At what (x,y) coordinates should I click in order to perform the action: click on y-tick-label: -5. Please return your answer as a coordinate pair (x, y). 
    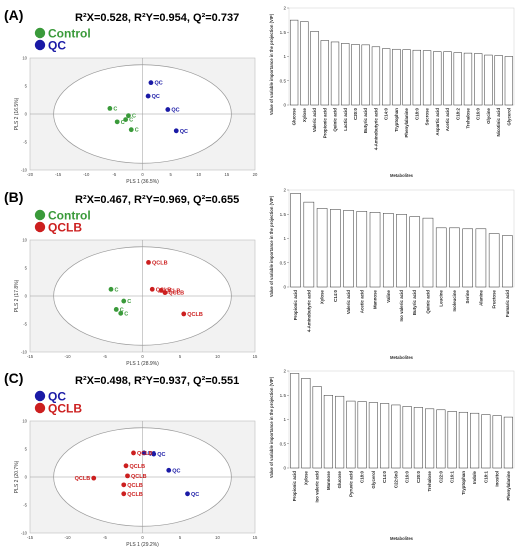
    Looking at the image, I should click on (25, 505).